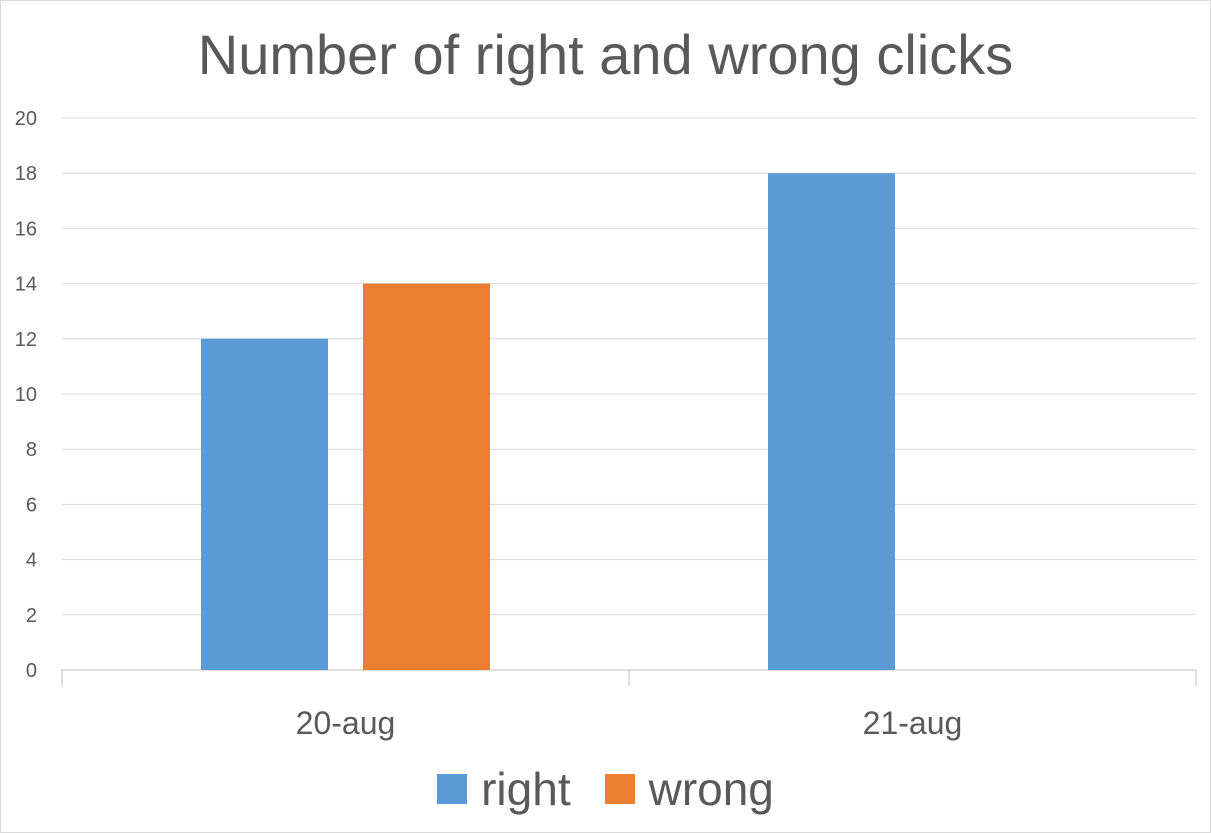  I want to click on y-tick-label: 2, so click(31, 616).